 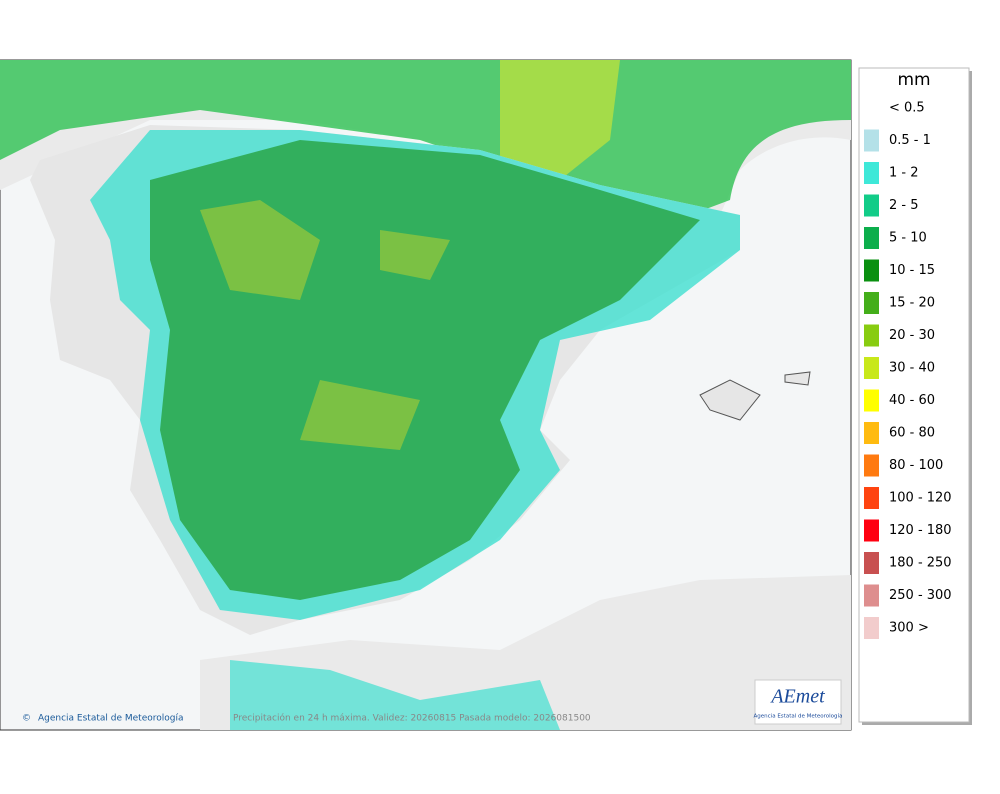 I want to click on legend-label: 10 - 15, so click(x=912, y=270).